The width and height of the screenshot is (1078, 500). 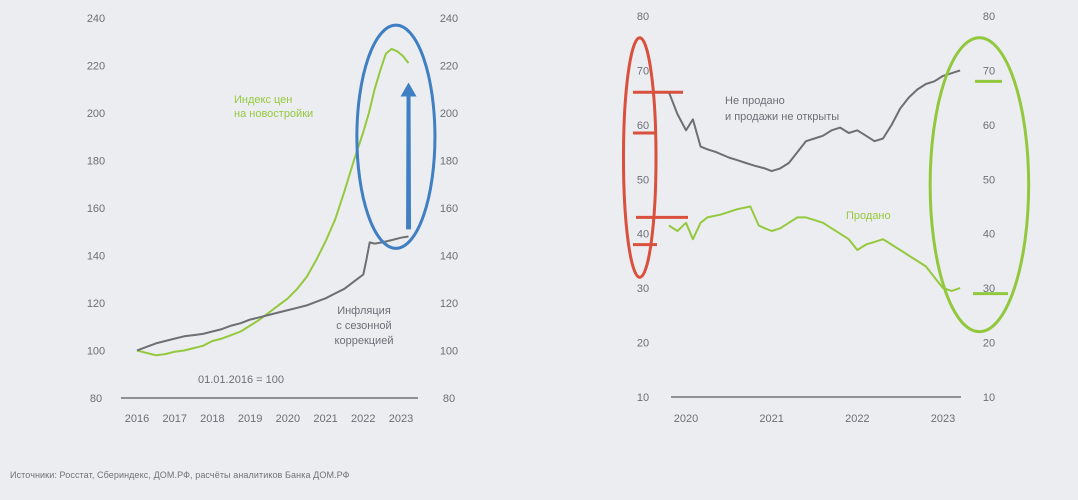 What do you see at coordinates (643, 17) in the screenshot?
I see `chart2-ytick-left-80: 80` at bounding box center [643, 17].